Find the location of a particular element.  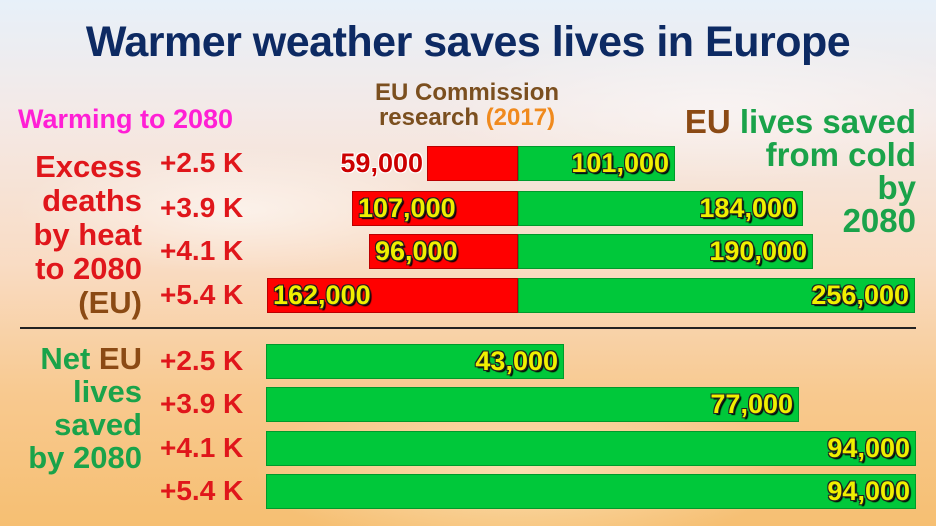

source-label: EU Commission research (2017) is located at coordinates (467, 105).